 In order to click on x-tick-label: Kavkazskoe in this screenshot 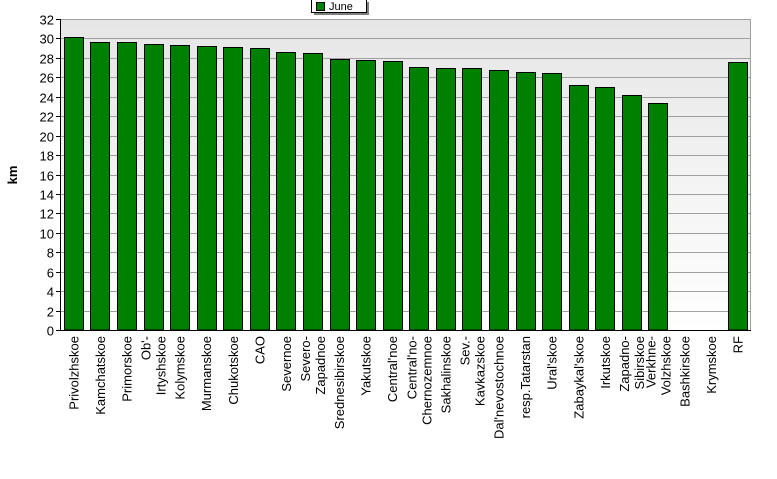, I will do `click(479, 371)`.